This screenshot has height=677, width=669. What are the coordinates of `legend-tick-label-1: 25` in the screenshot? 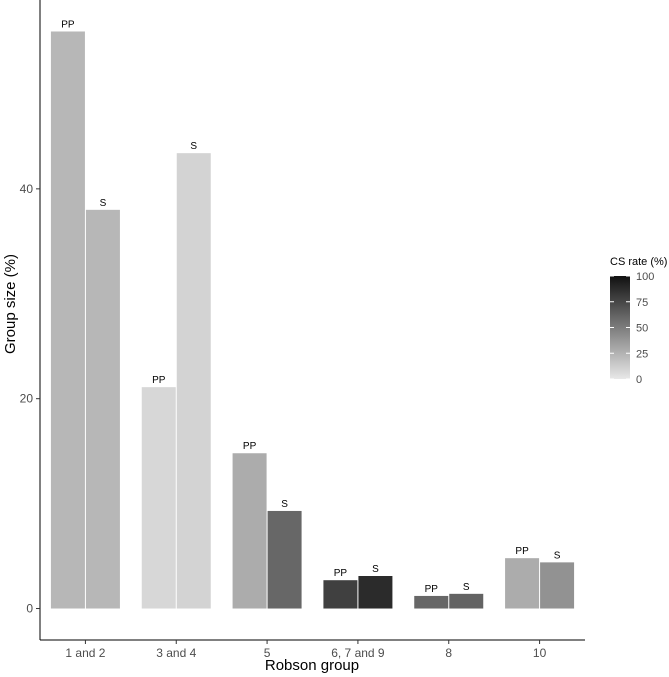 It's located at (642, 354).